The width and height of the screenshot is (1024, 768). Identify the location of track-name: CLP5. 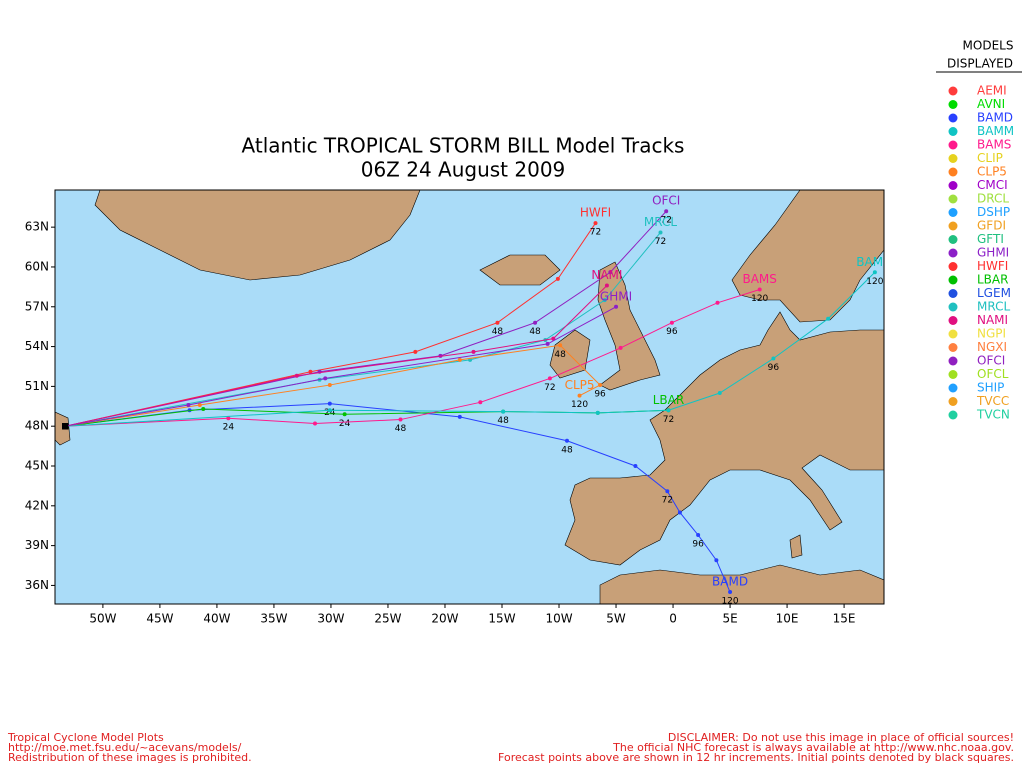
(580, 385).